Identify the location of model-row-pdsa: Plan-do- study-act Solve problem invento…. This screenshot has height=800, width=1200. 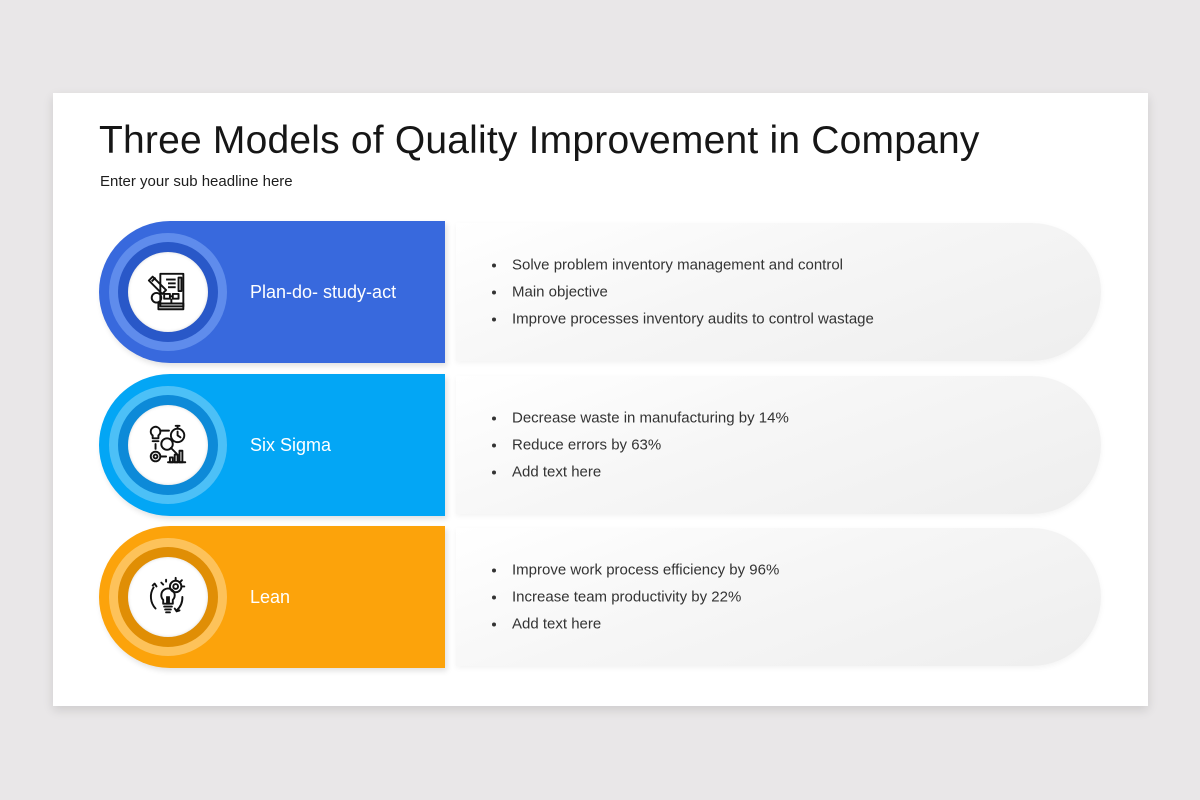
(600, 292).